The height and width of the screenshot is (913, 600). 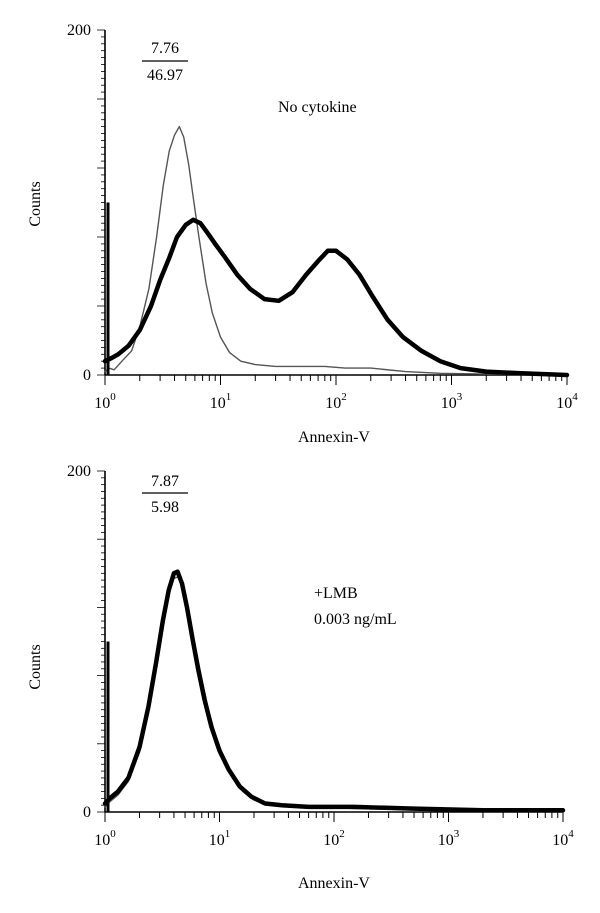 I want to click on fraction-denominator: 46.97, so click(x=165, y=75).